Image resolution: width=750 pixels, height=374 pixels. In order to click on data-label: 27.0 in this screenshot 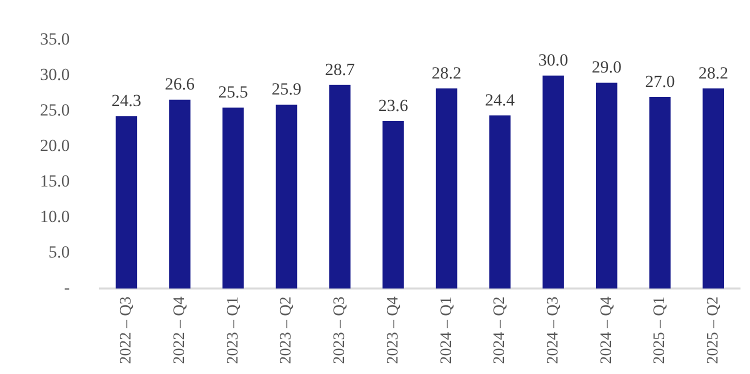, I will do `click(660, 81)`.